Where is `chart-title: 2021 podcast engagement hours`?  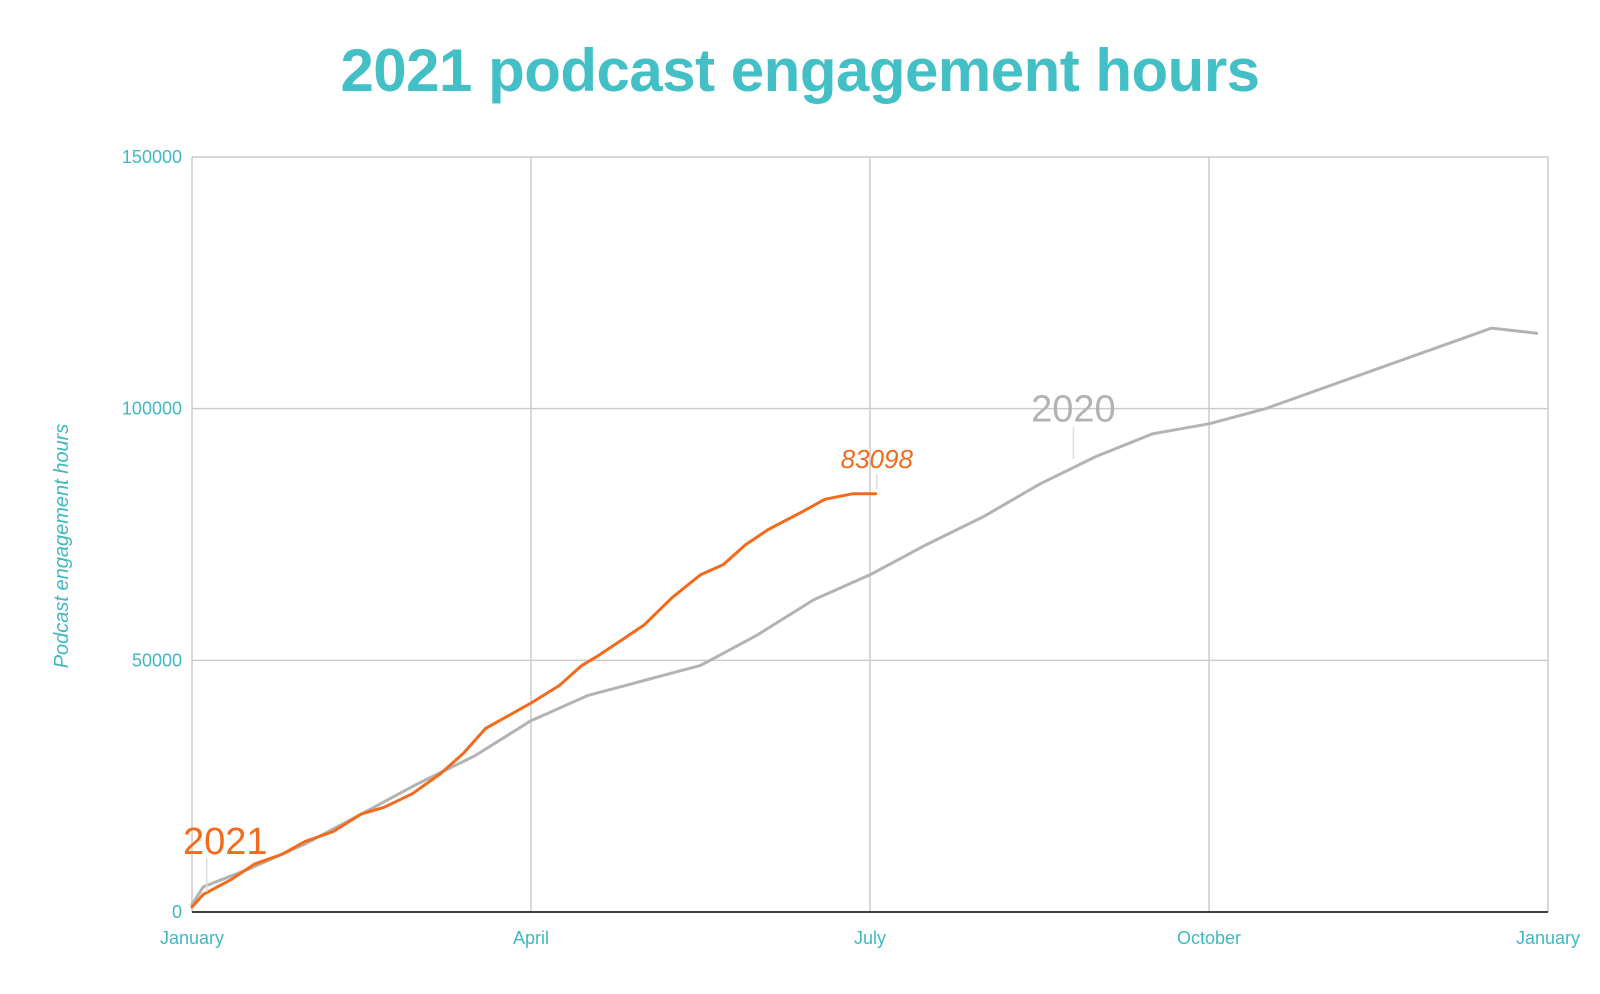
chart-title: 2021 podcast engagement hours is located at coordinates (800, 70).